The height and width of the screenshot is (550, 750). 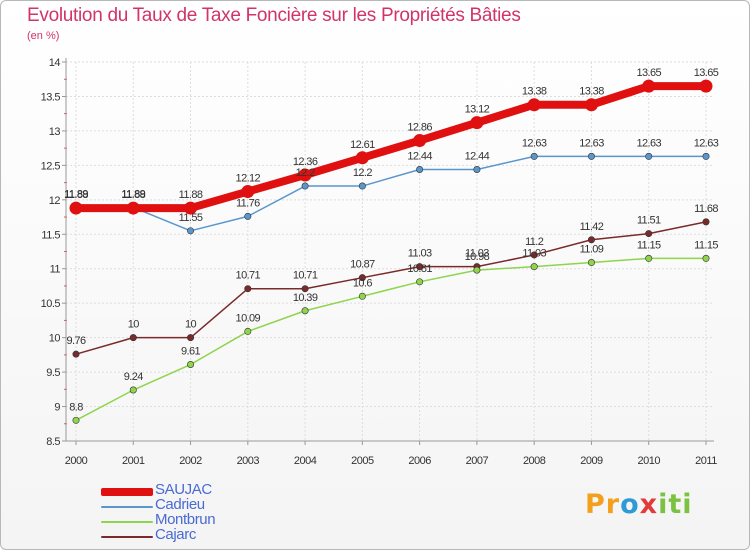 I want to click on y-tick-label: 11, so click(x=55, y=270).